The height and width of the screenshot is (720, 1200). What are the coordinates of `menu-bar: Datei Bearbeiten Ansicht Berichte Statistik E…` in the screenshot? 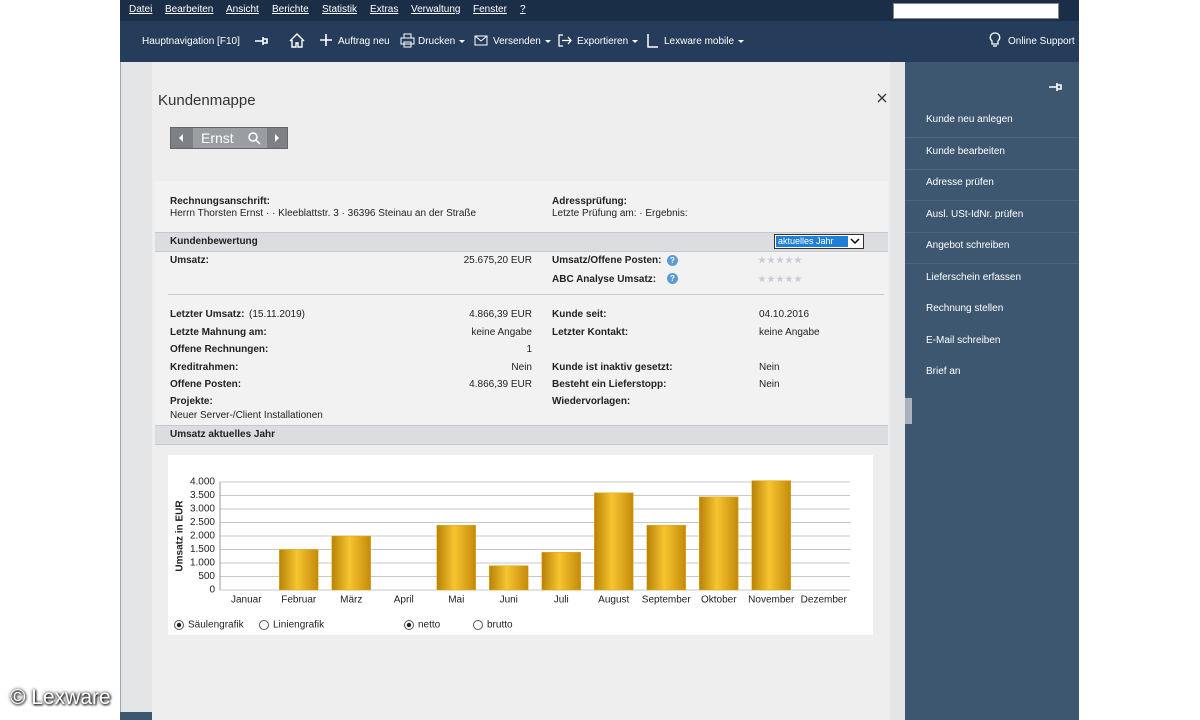 It's located at (599, 10).